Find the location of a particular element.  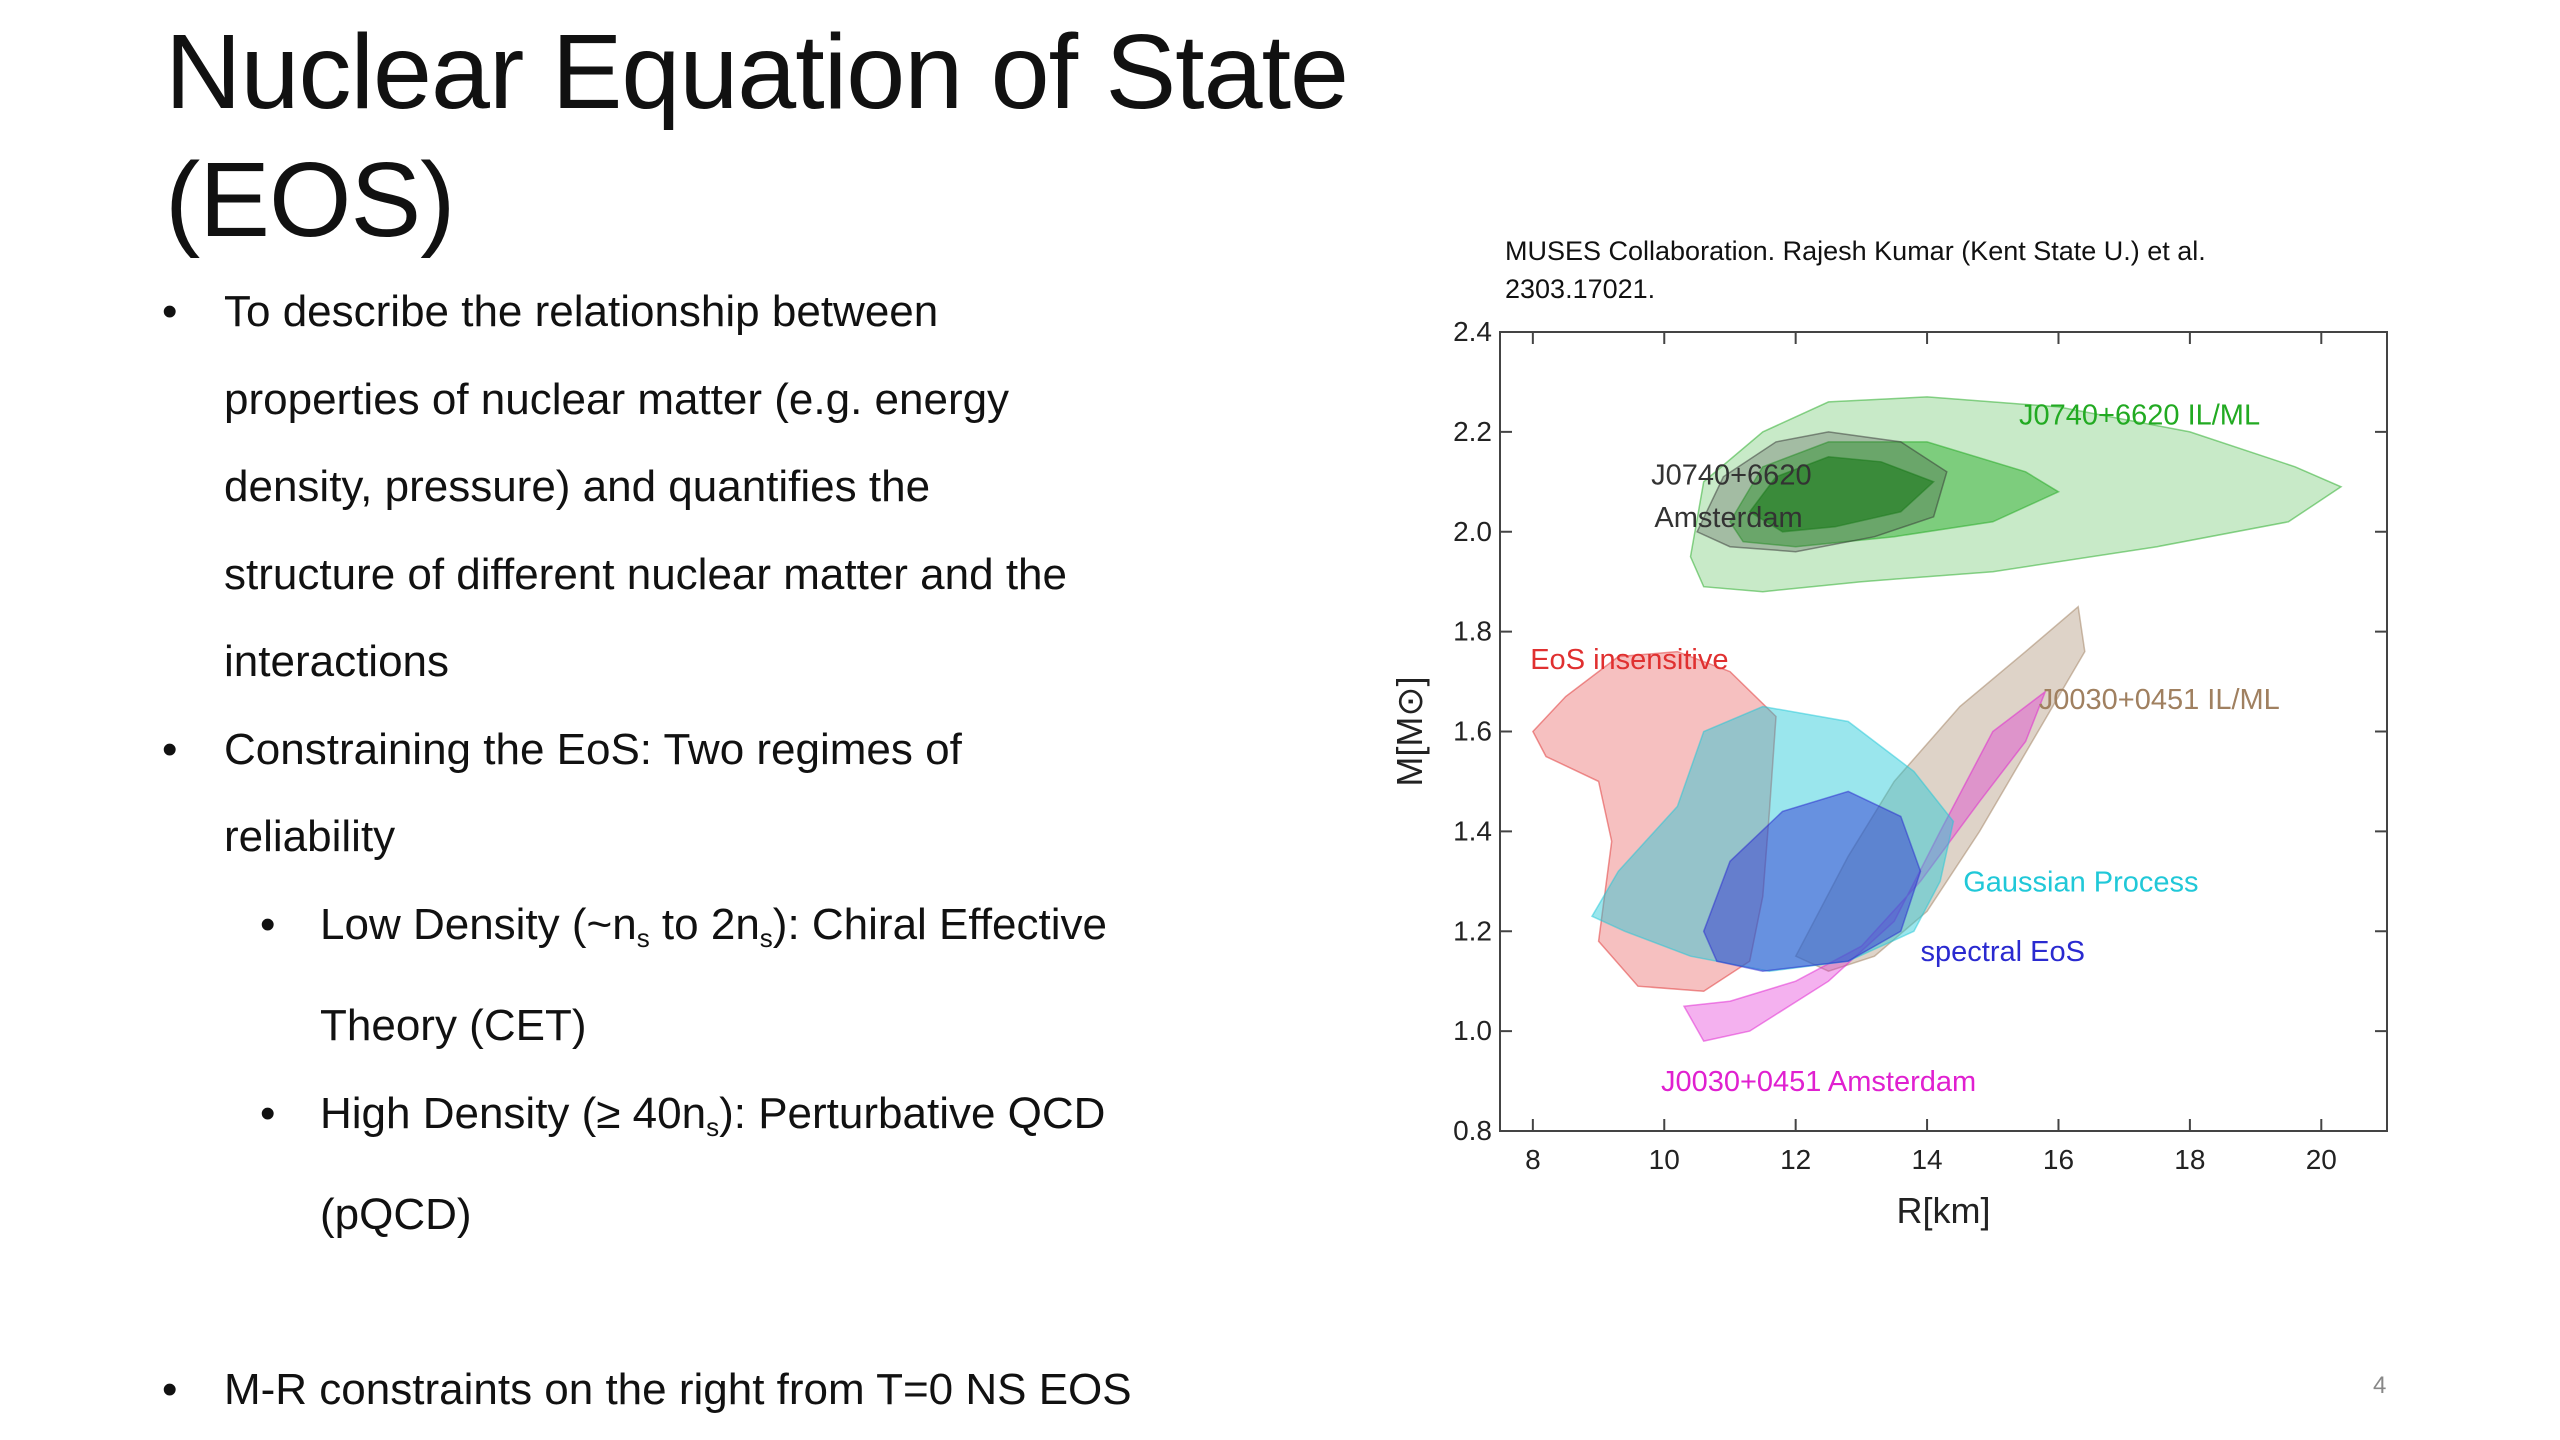

title-line-1: Nuclear Equation of State is located at coordinates (757, 72).